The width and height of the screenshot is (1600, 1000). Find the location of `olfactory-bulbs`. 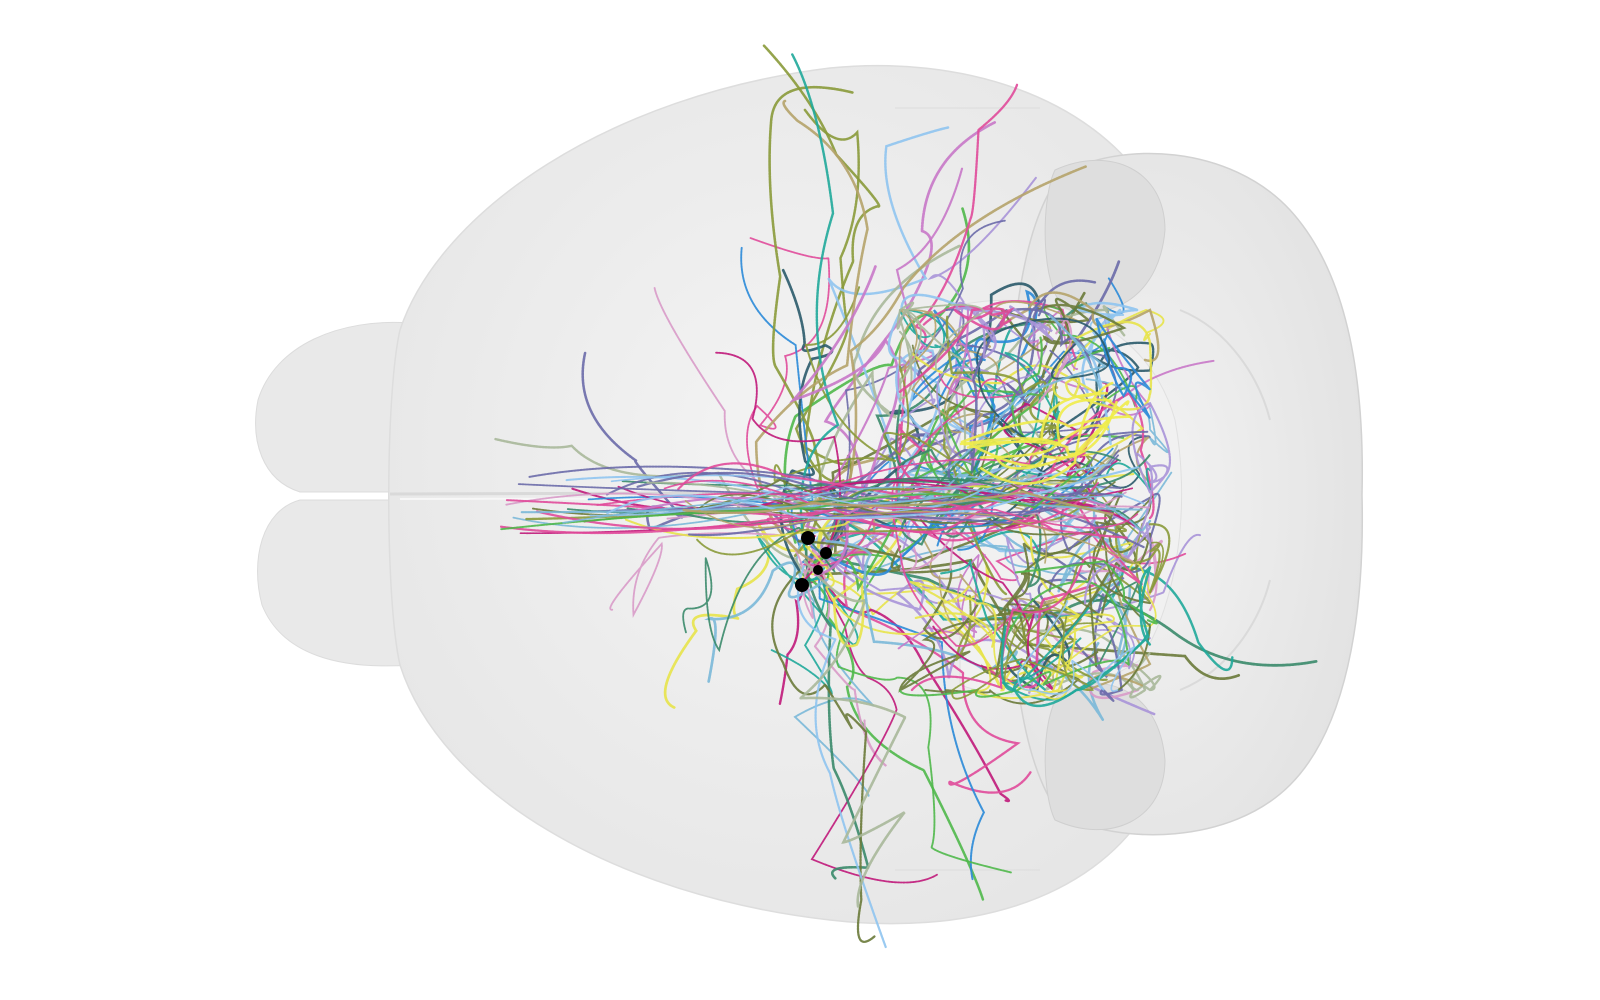

olfactory-bulbs is located at coordinates (338, 494).